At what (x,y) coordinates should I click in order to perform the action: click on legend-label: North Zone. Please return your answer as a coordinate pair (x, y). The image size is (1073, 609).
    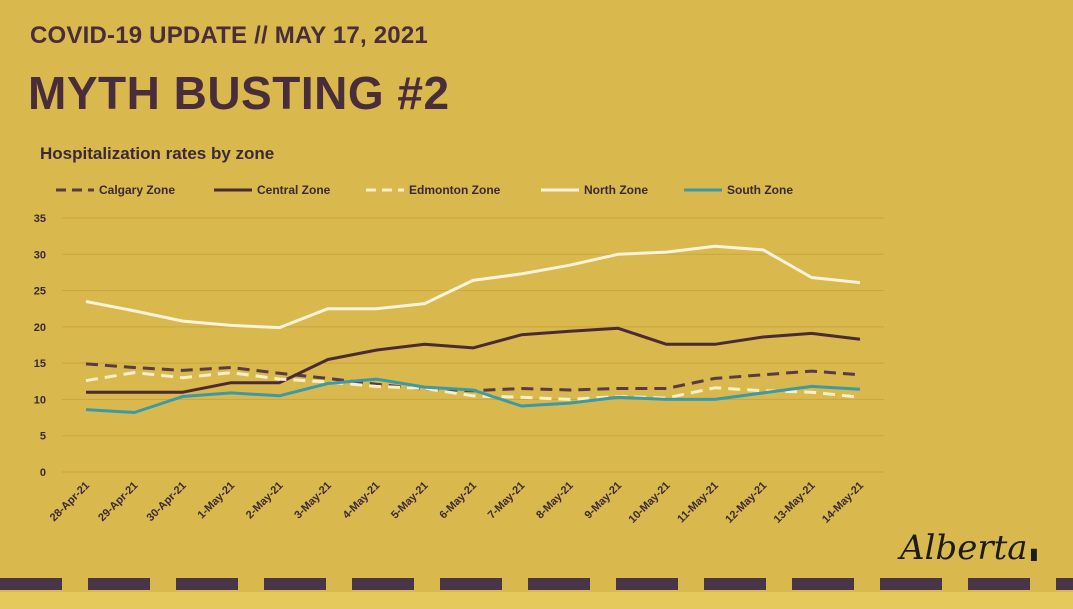
    Looking at the image, I should click on (616, 190).